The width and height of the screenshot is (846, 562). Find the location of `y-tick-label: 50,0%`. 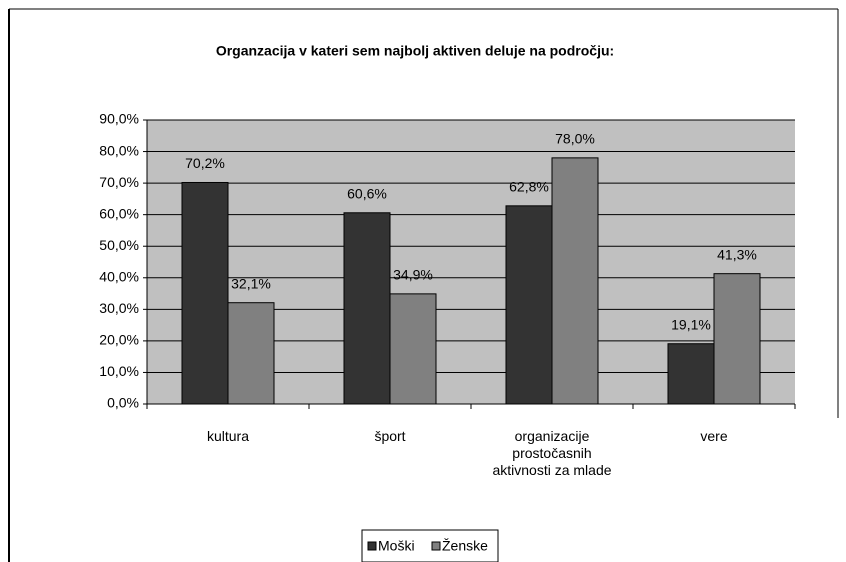

y-tick-label: 50,0% is located at coordinates (119, 245).